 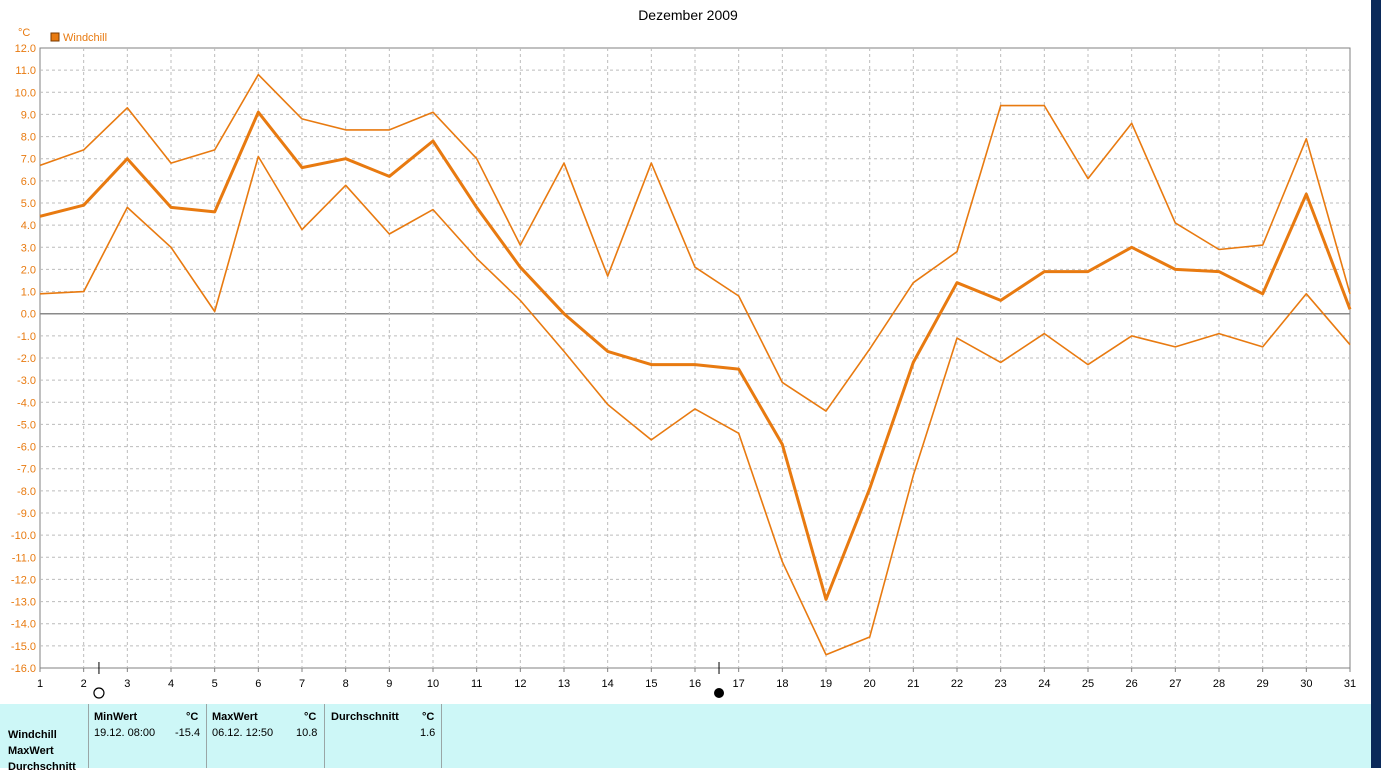 What do you see at coordinates (32, 735) in the screenshot?
I see `row-label-windchill: Windchill` at bounding box center [32, 735].